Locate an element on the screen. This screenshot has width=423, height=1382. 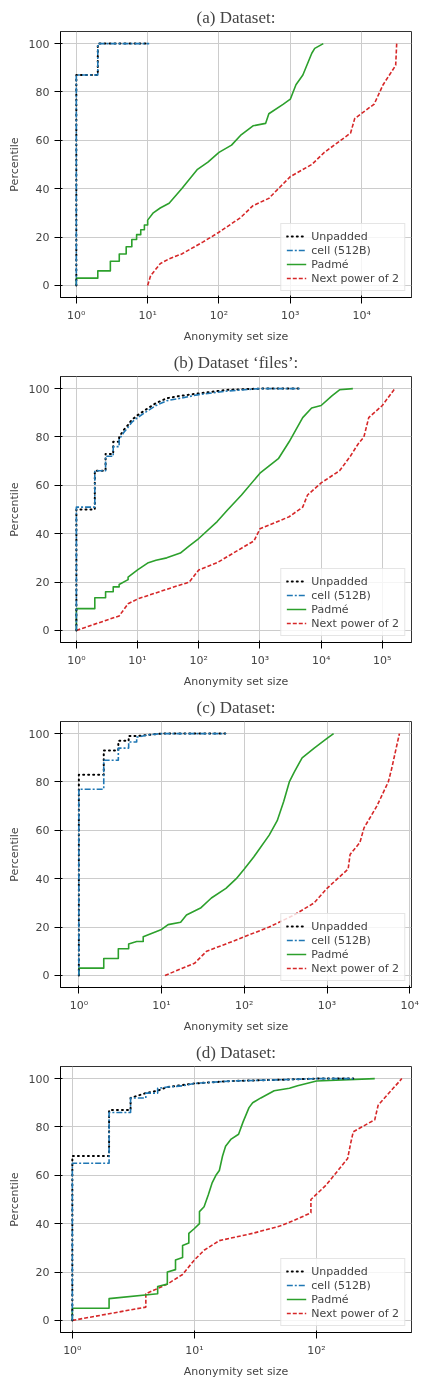
x-tick-label: 10⁵ is located at coordinates (382, 660).